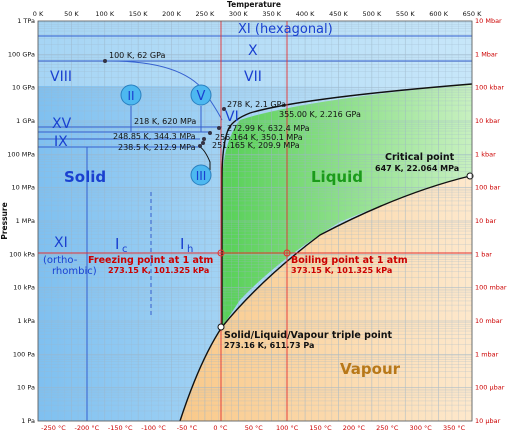 This screenshot has width=512, height=432. I want to click on boiling-title: Boiling point at 1 atm, so click(349, 260).